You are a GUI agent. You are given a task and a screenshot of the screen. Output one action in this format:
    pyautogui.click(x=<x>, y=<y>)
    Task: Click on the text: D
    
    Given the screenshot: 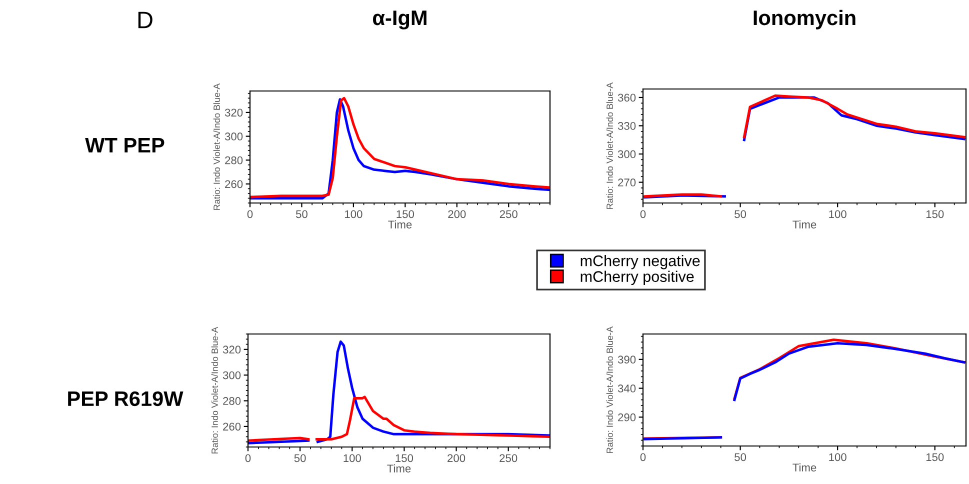 What is the action you would take?
    pyautogui.click(x=145, y=20)
    